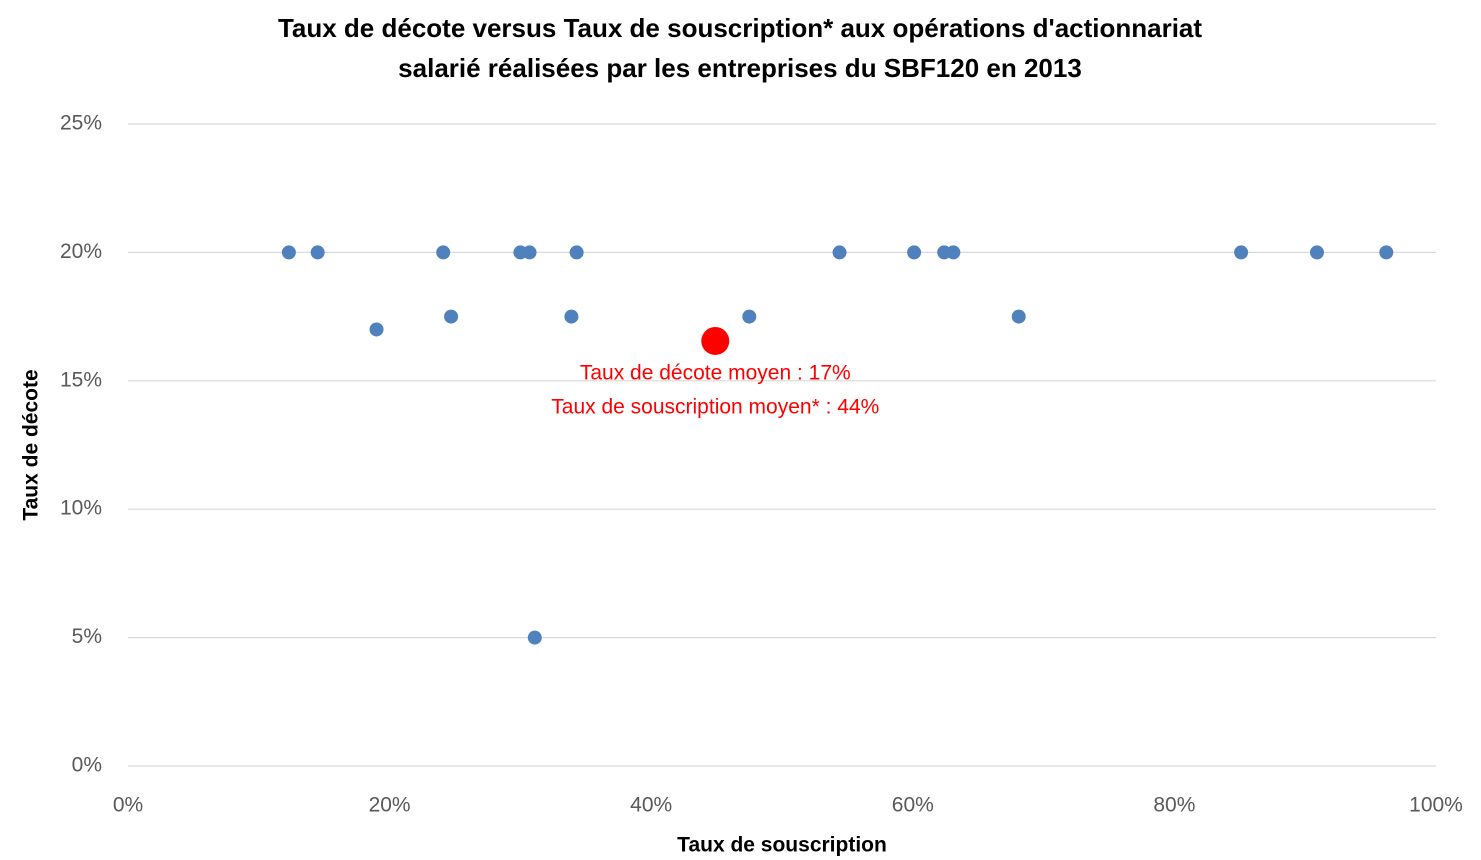  I want to click on x-axis-label: Taux de souscription, so click(782, 845).